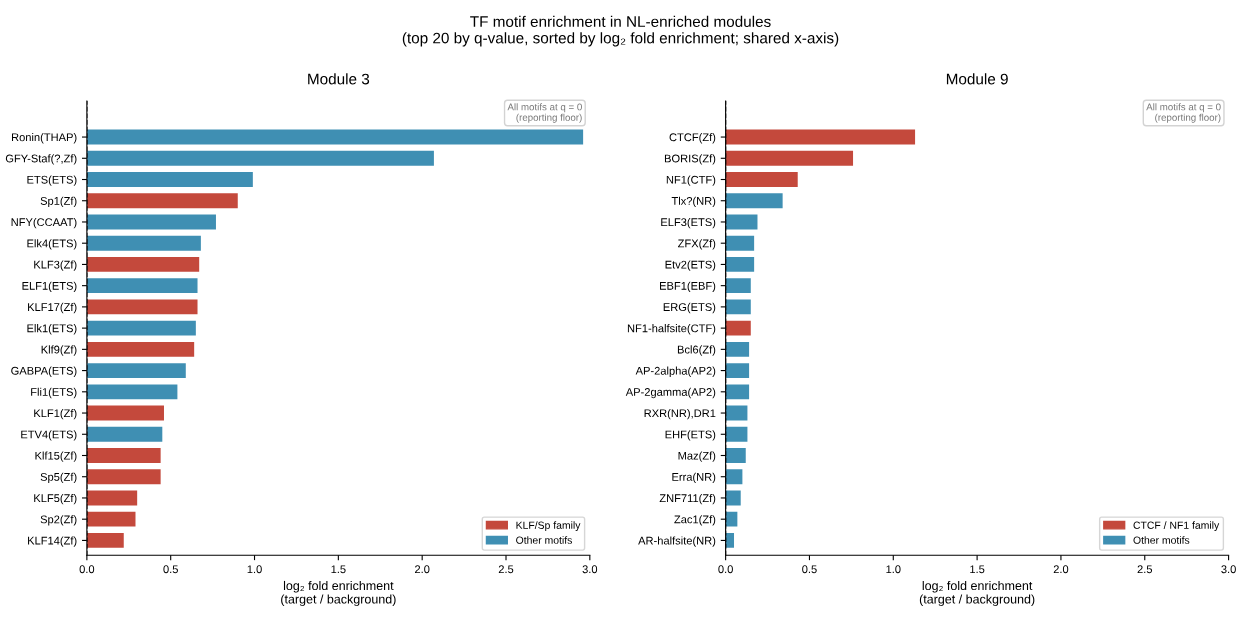 The width and height of the screenshot is (1241, 631). I want to click on chart-title: Module 3, so click(339, 79).